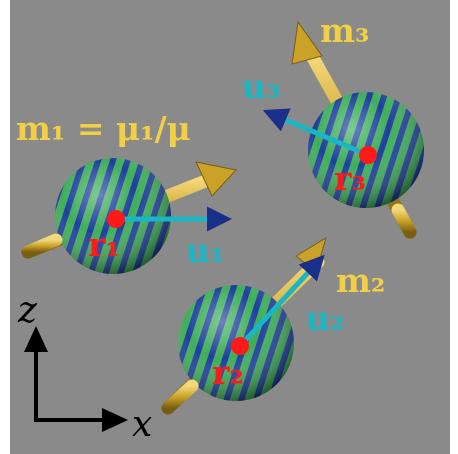 This screenshot has width=458, height=454. I want to click on label-r3: r₃, so click(350, 178).